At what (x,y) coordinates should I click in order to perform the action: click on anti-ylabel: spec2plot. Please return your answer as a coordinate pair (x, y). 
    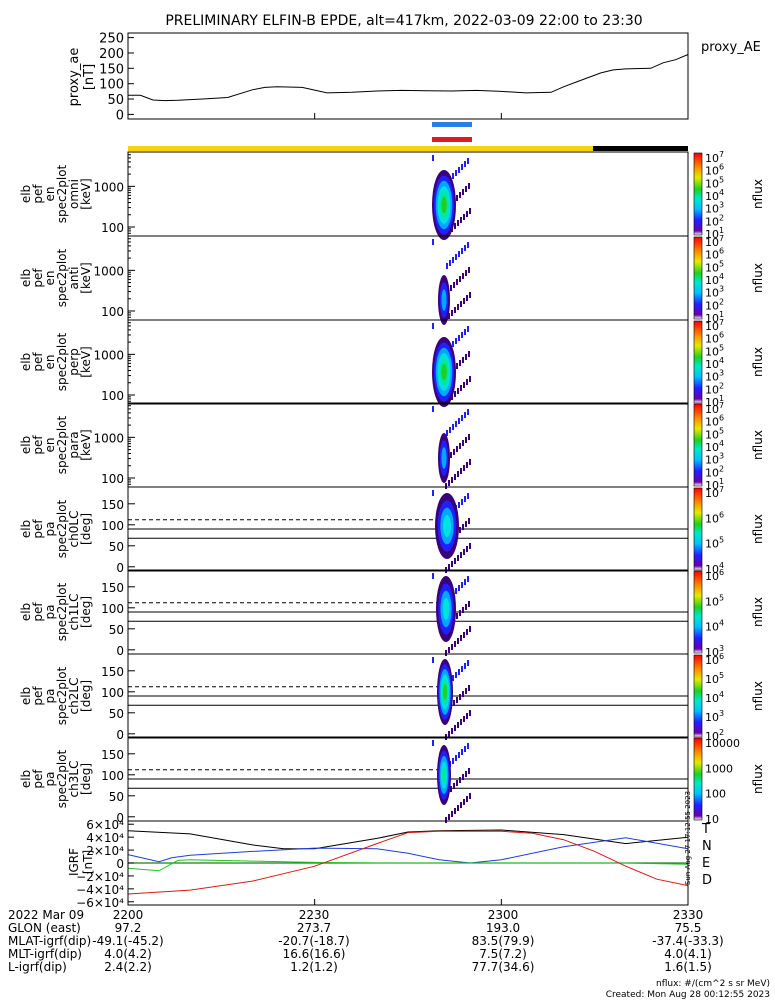
    Looking at the image, I should click on (62, 277).